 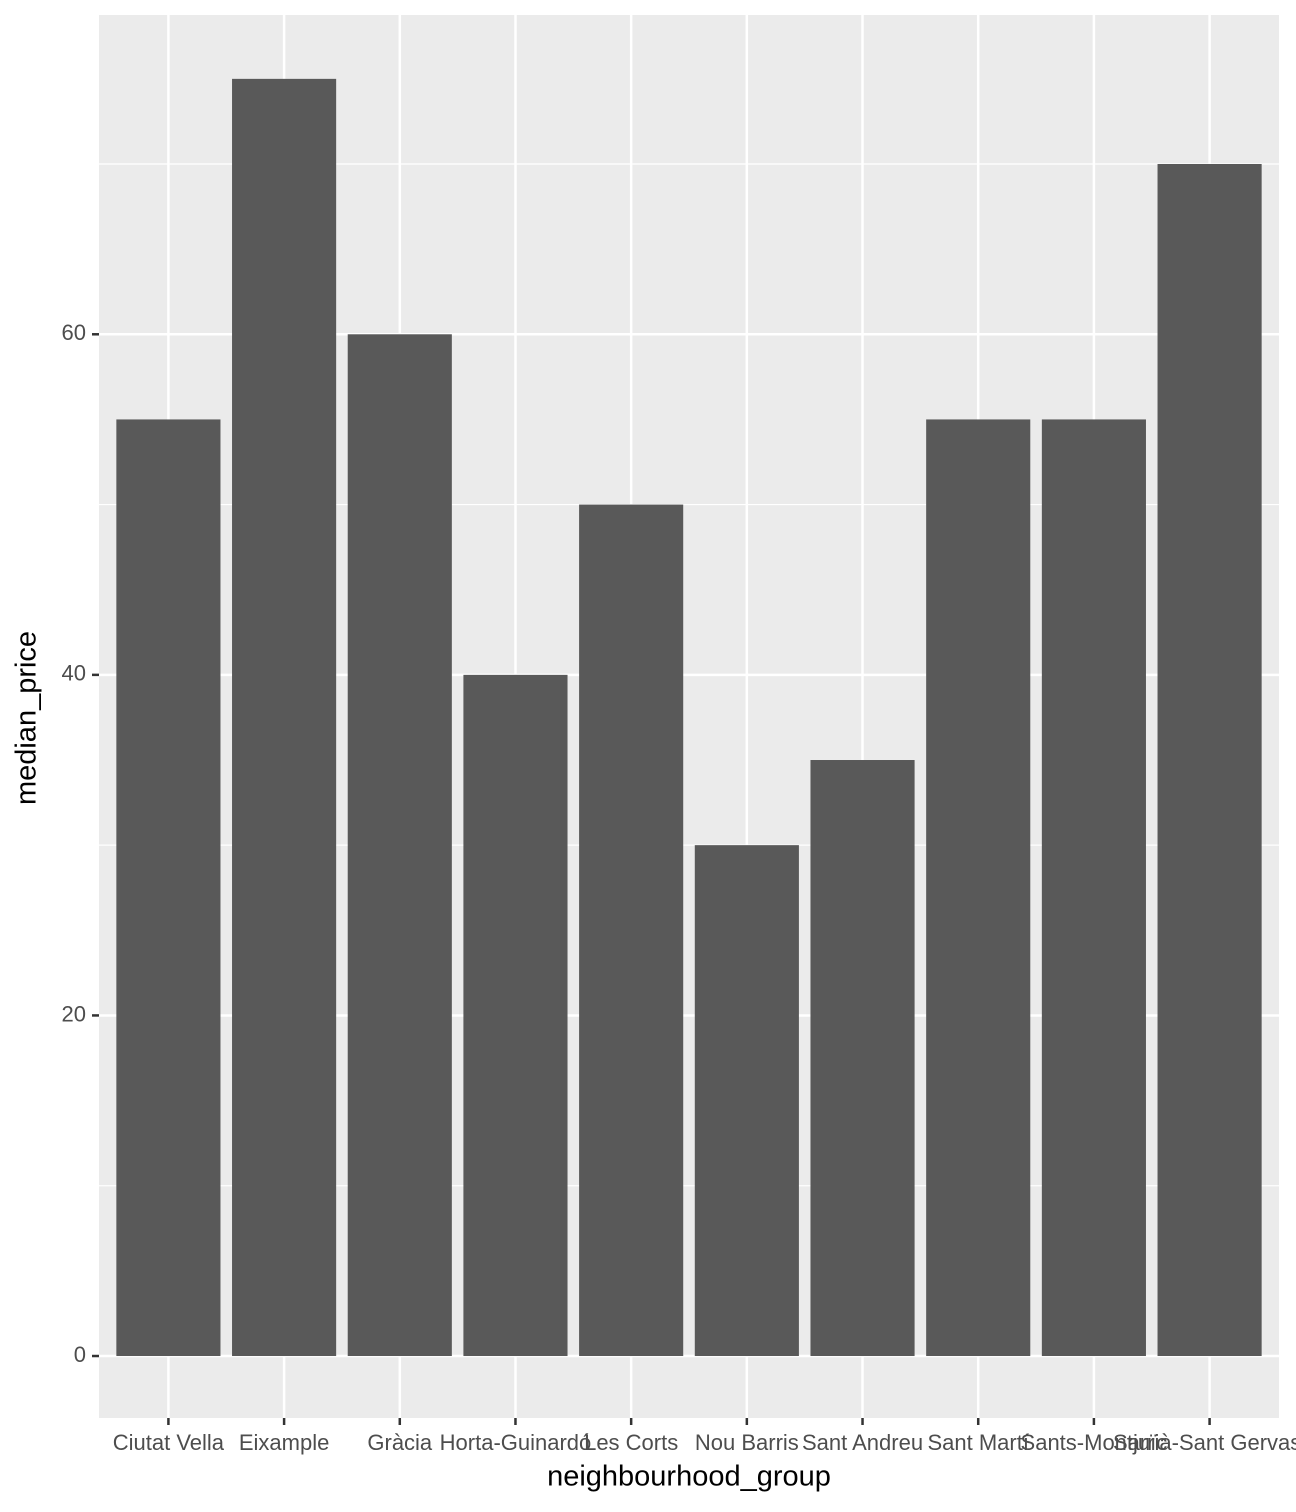 What do you see at coordinates (27, 718) in the screenshot?
I see `y-axis-title: median_price` at bounding box center [27, 718].